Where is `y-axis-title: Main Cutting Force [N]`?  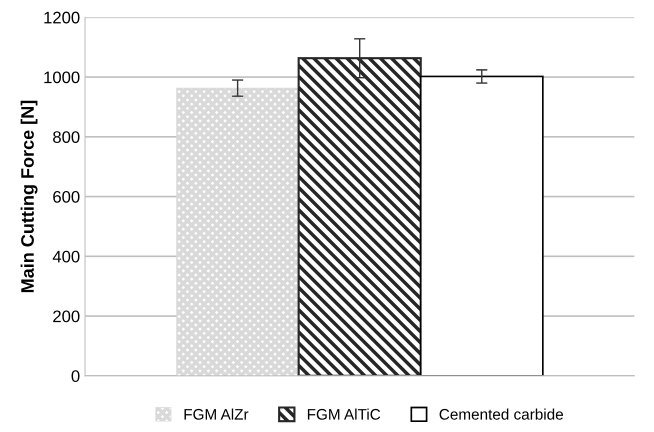
y-axis-title: Main Cutting Force [N] is located at coordinates (29, 196).